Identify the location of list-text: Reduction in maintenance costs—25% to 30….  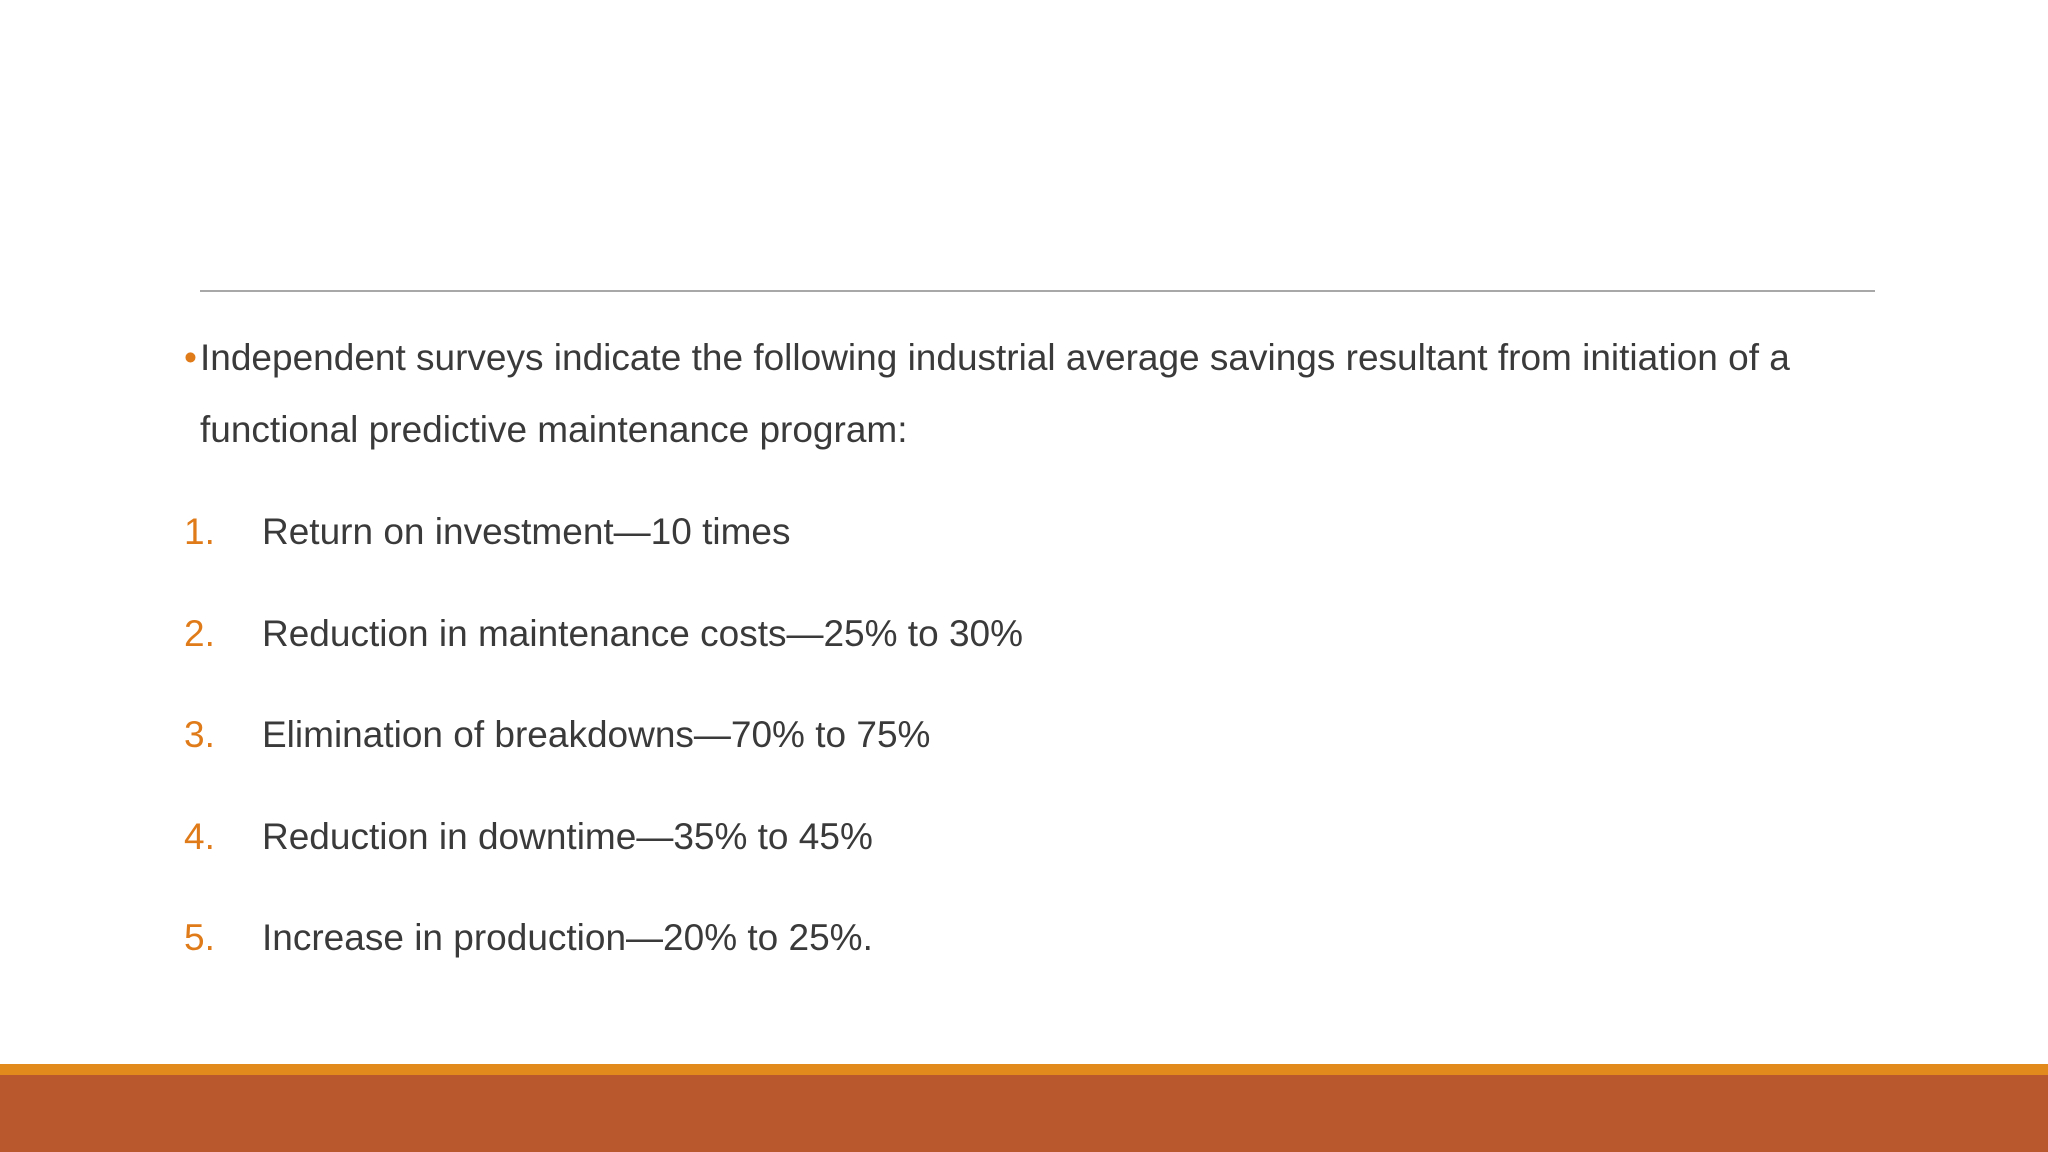
(642, 633).